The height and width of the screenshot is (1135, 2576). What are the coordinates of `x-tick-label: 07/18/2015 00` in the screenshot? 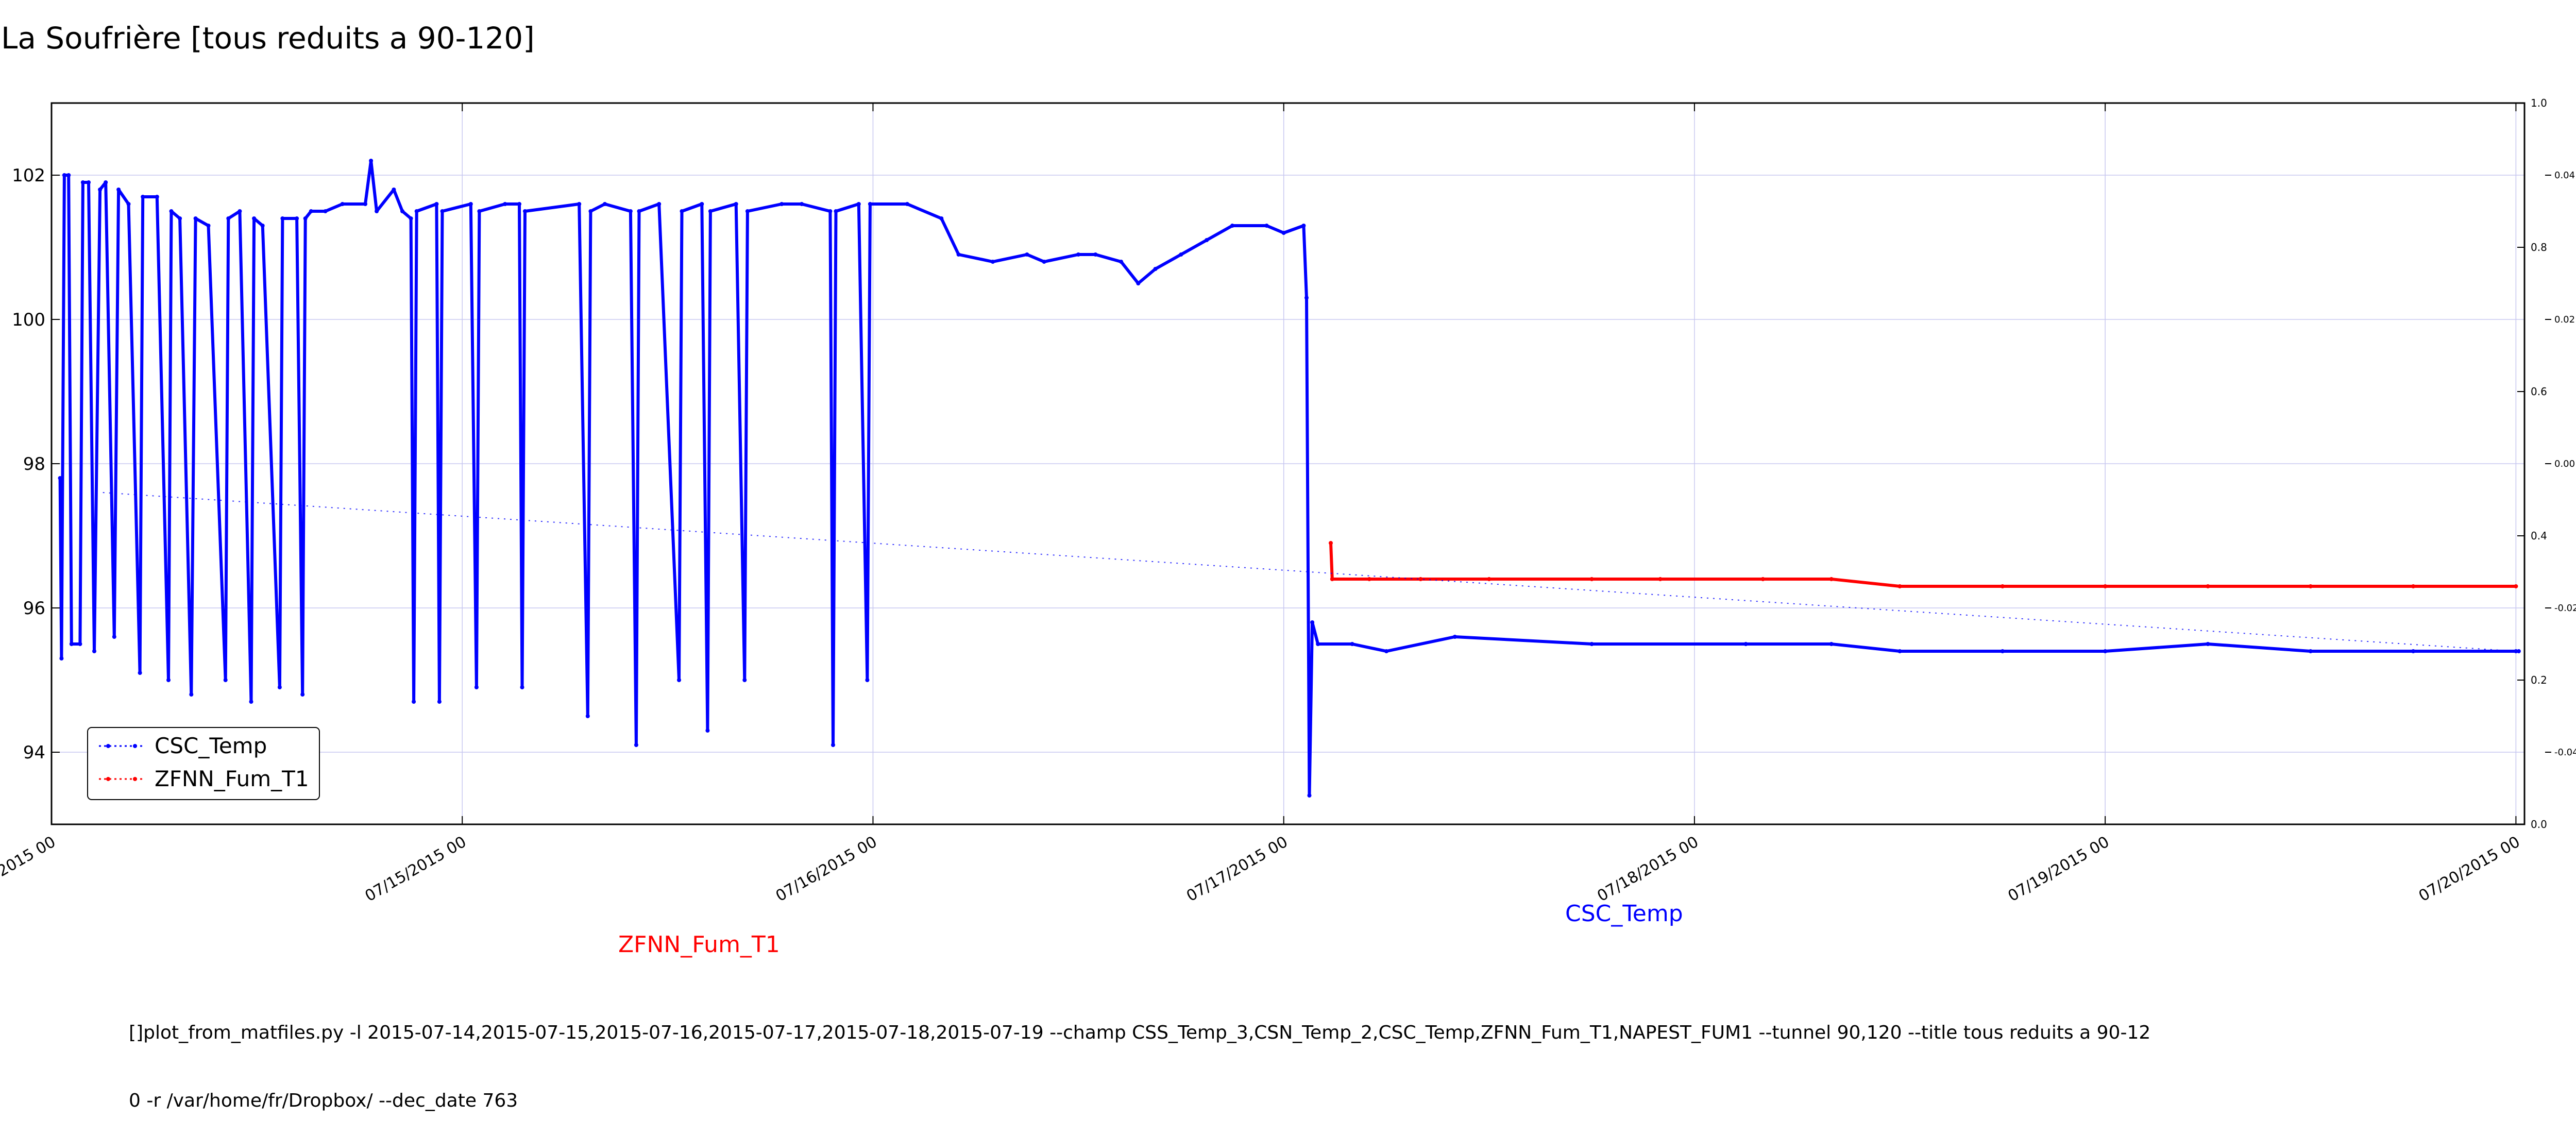 It's located at (1648, 869).